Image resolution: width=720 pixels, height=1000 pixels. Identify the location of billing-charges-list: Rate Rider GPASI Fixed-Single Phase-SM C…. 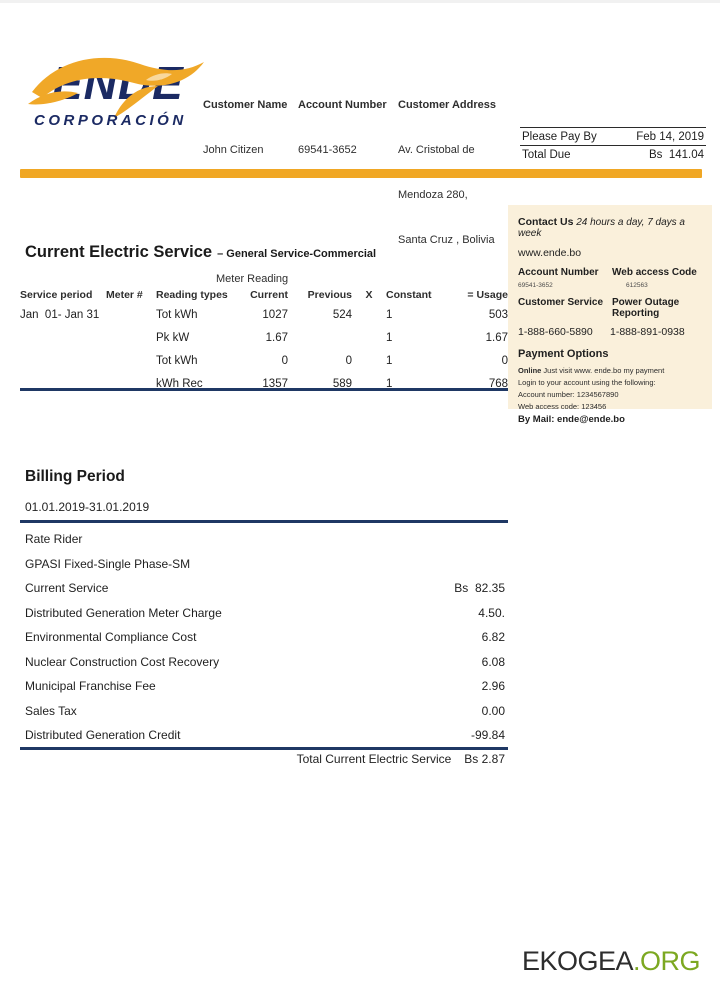
(265, 637).